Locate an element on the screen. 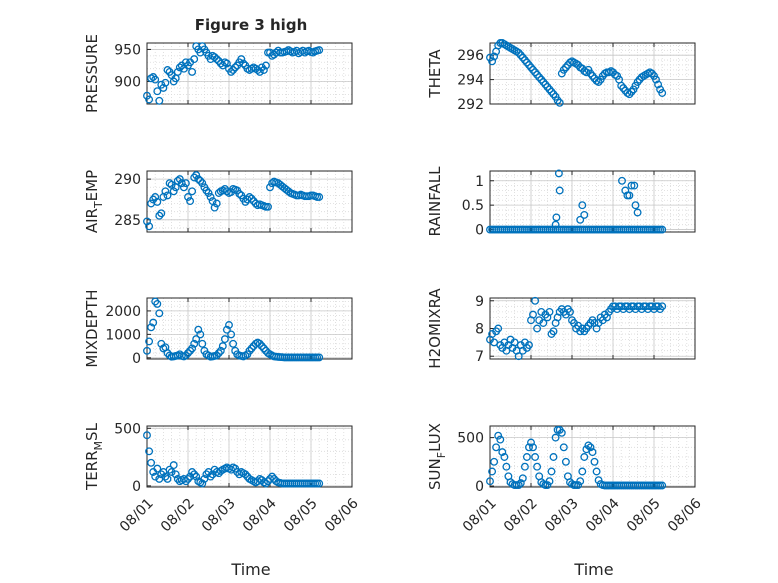 The image size is (778, 583). y-tick-label: 1 is located at coordinates (479, 182).